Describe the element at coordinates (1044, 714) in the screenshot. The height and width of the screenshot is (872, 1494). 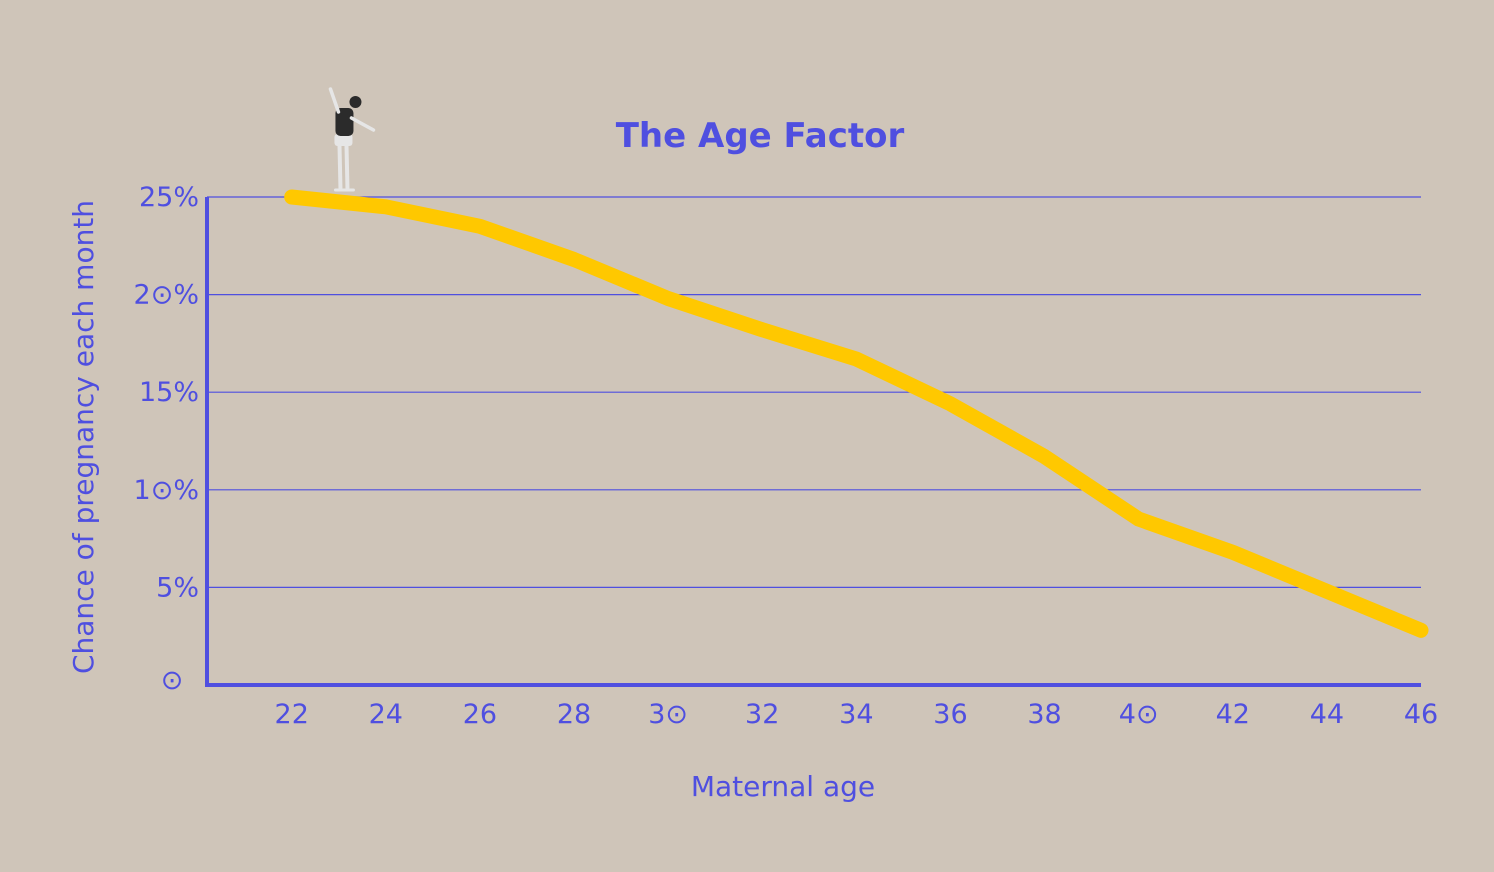
I see `x-tick-label: 38` at that location.